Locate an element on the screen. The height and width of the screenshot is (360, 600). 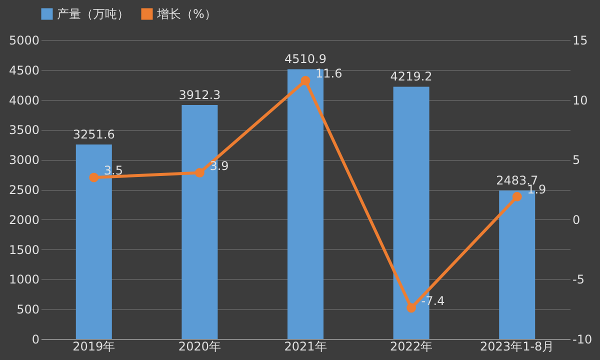
y2-tick-label: -5 is located at coordinates (578, 279).